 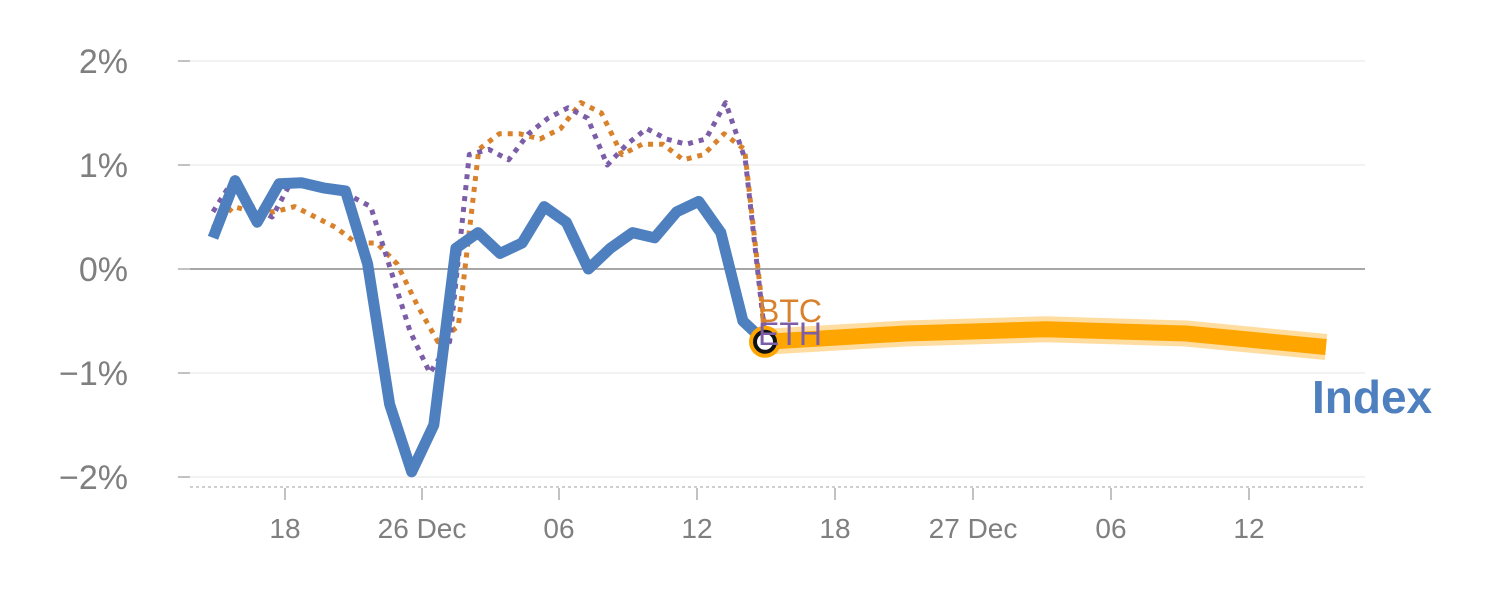 I want to click on x-tick-label: 27 Dec, so click(x=973, y=528).